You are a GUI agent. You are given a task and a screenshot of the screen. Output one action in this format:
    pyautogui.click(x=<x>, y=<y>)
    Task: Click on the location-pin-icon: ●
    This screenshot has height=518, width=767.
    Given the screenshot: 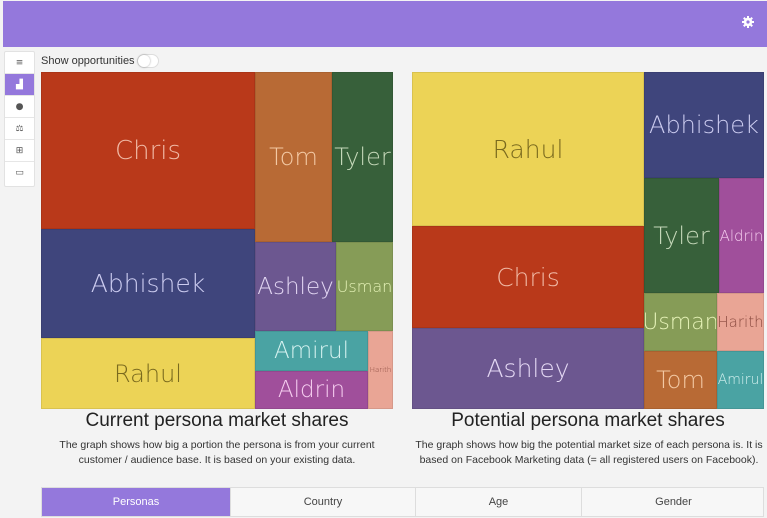 What is the action you would take?
    pyautogui.click(x=19, y=106)
    